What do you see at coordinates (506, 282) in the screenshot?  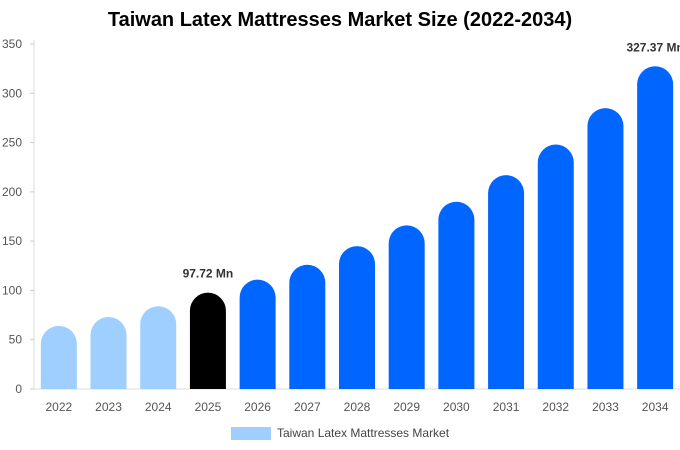 I see `bar-2031` at bounding box center [506, 282].